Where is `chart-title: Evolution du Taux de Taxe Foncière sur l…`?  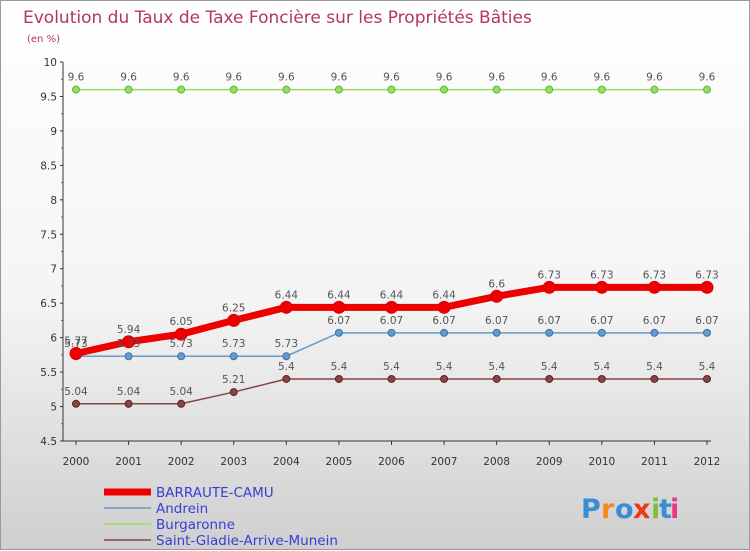
chart-title: Evolution du Taux de Taxe Foncière sur l… is located at coordinates (277, 18).